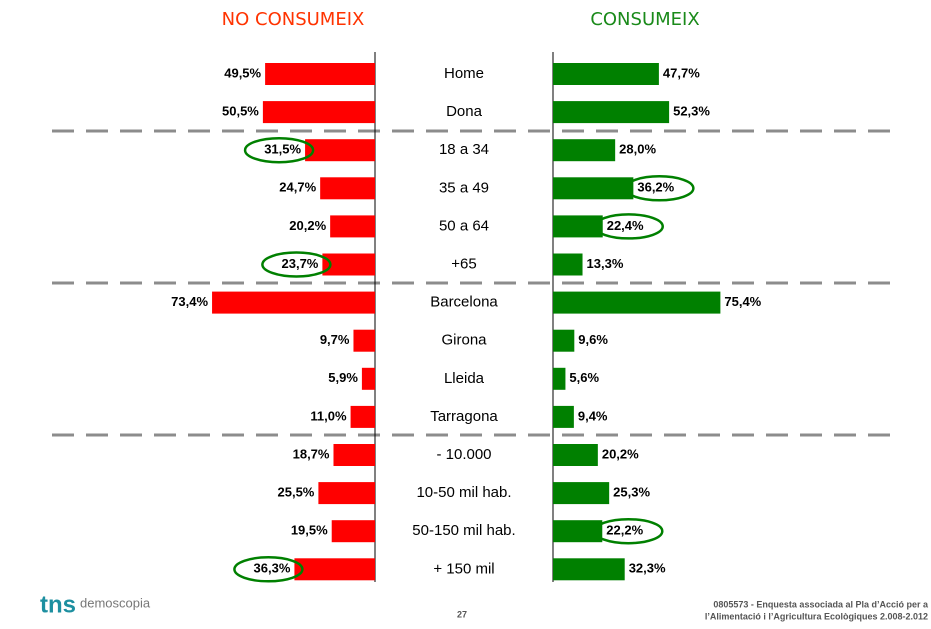  What do you see at coordinates (240, 111) in the screenshot?
I see `value-label: 50,5%` at bounding box center [240, 111].